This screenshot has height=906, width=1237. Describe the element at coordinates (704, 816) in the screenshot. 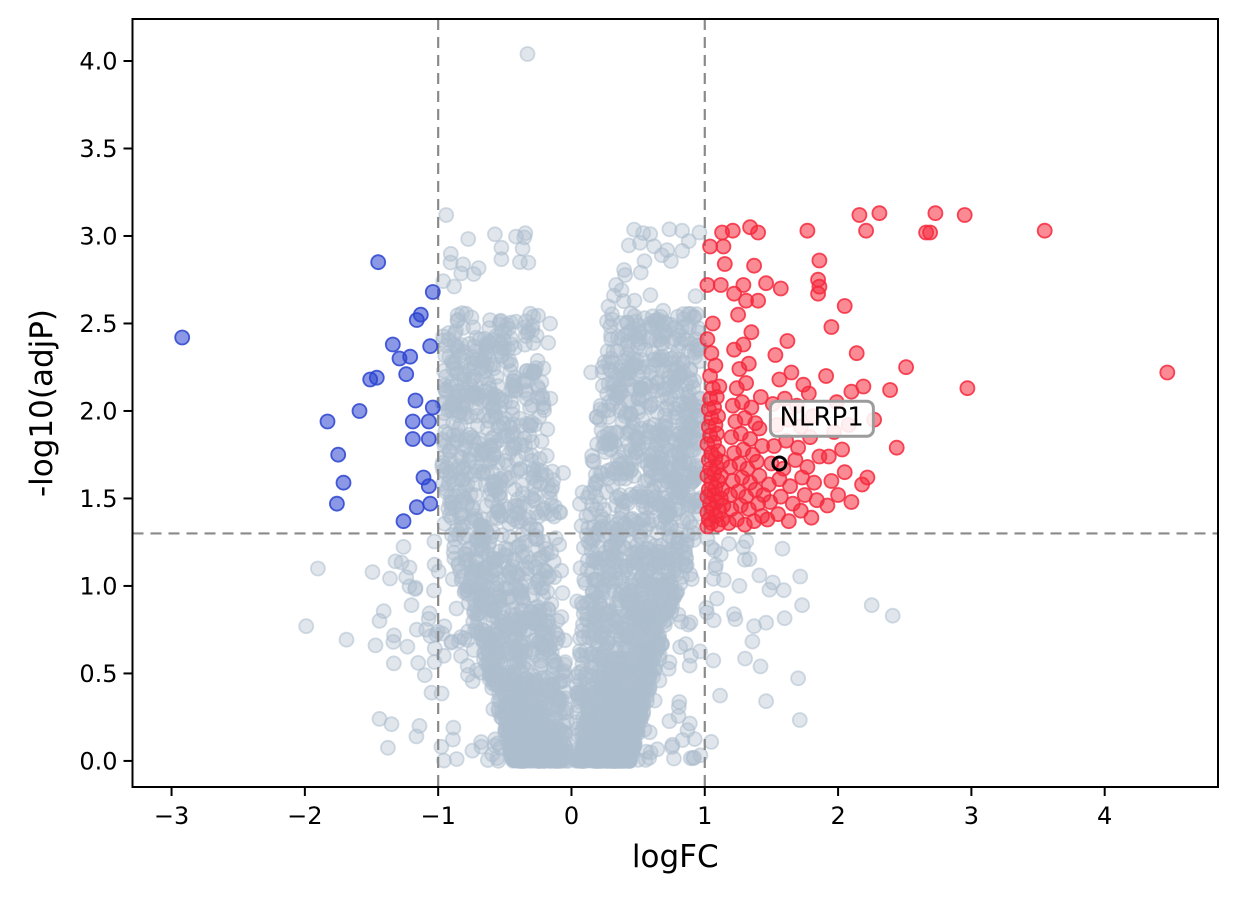

I see `x-tick-label: 1` at that location.